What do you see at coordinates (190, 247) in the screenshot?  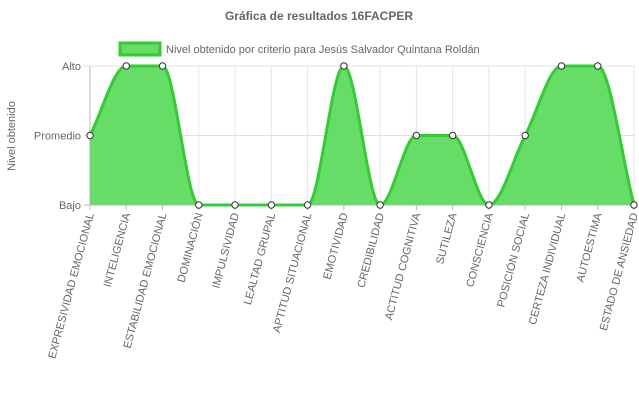 I see `x-tick-label: DOMINACIÓN` at bounding box center [190, 247].